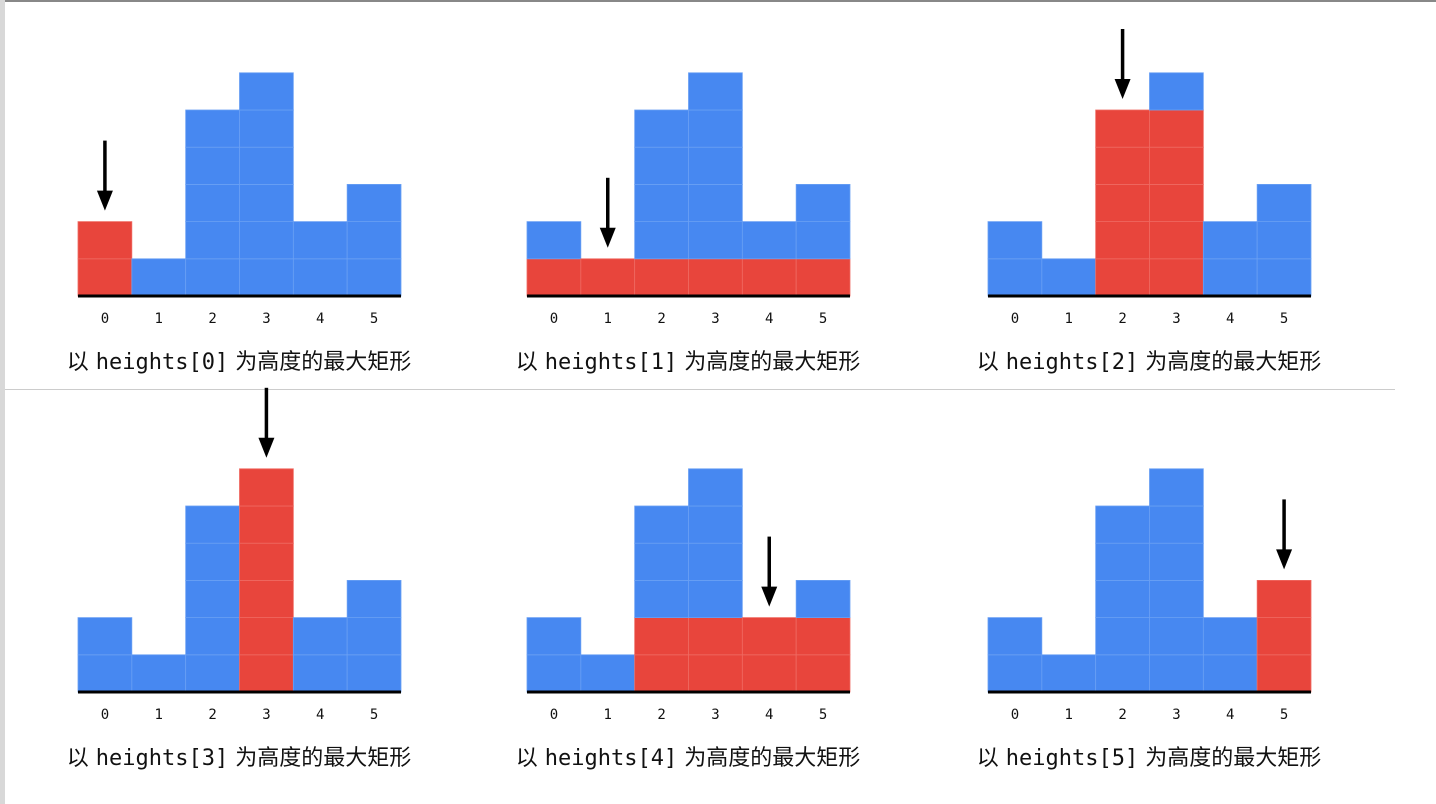  What do you see at coordinates (239, 360) in the screenshot?
I see `panel-caption: 以 heights[0] 为高度的最大矩形` at bounding box center [239, 360].